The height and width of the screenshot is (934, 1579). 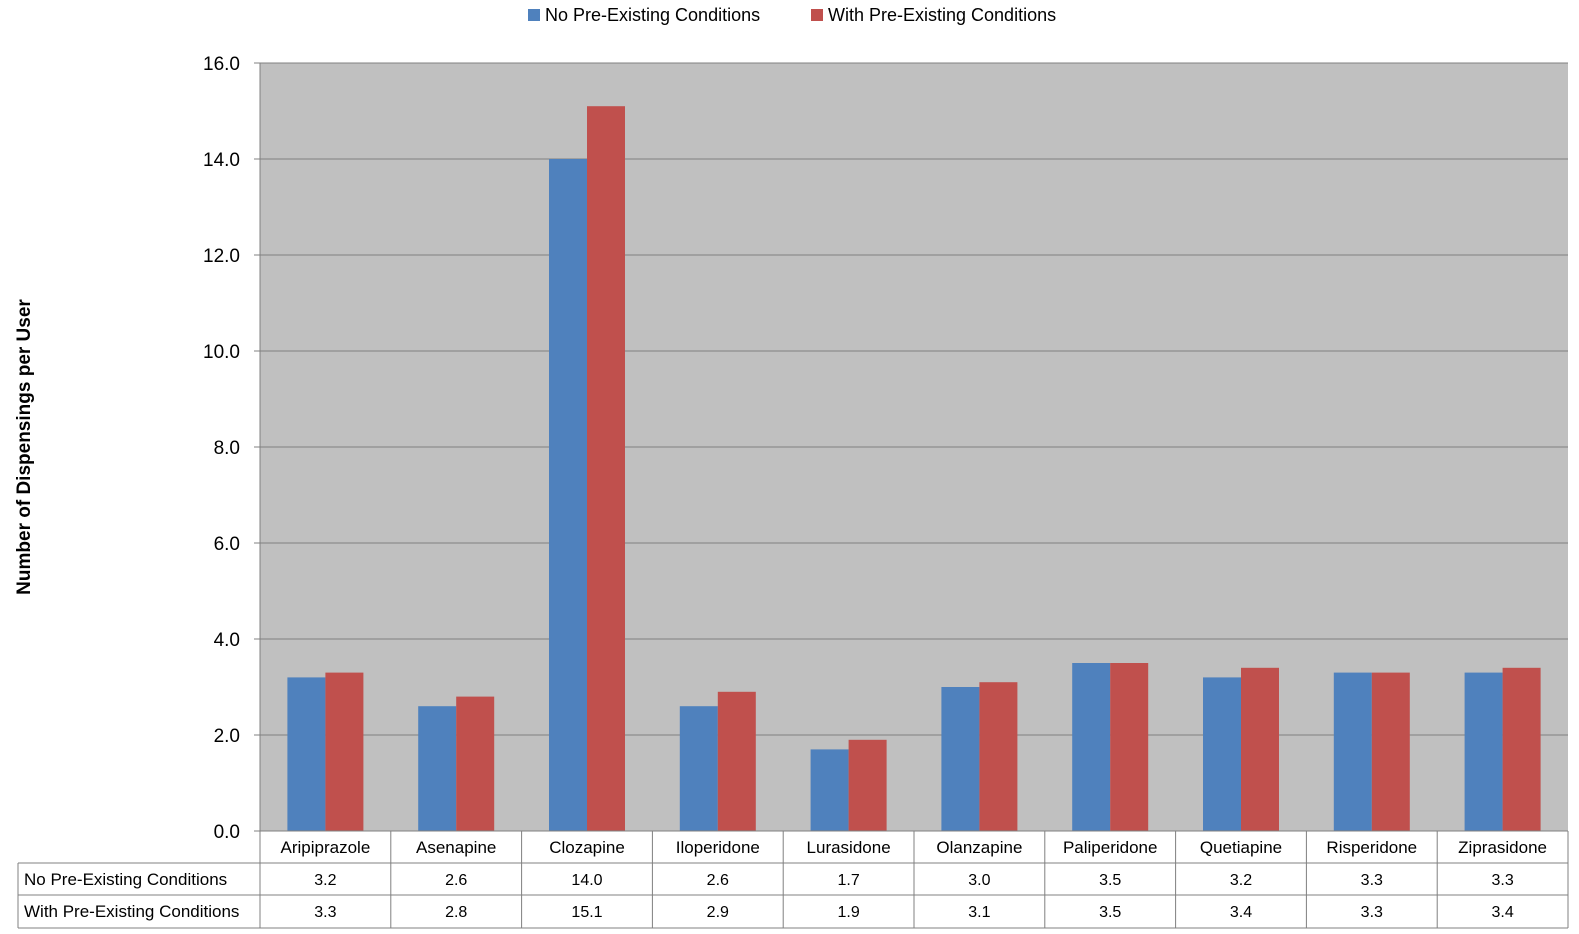 What do you see at coordinates (227, 448) in the screenshot?
I see `y-tick-label: 8.0` at bounding box center [227, 448].